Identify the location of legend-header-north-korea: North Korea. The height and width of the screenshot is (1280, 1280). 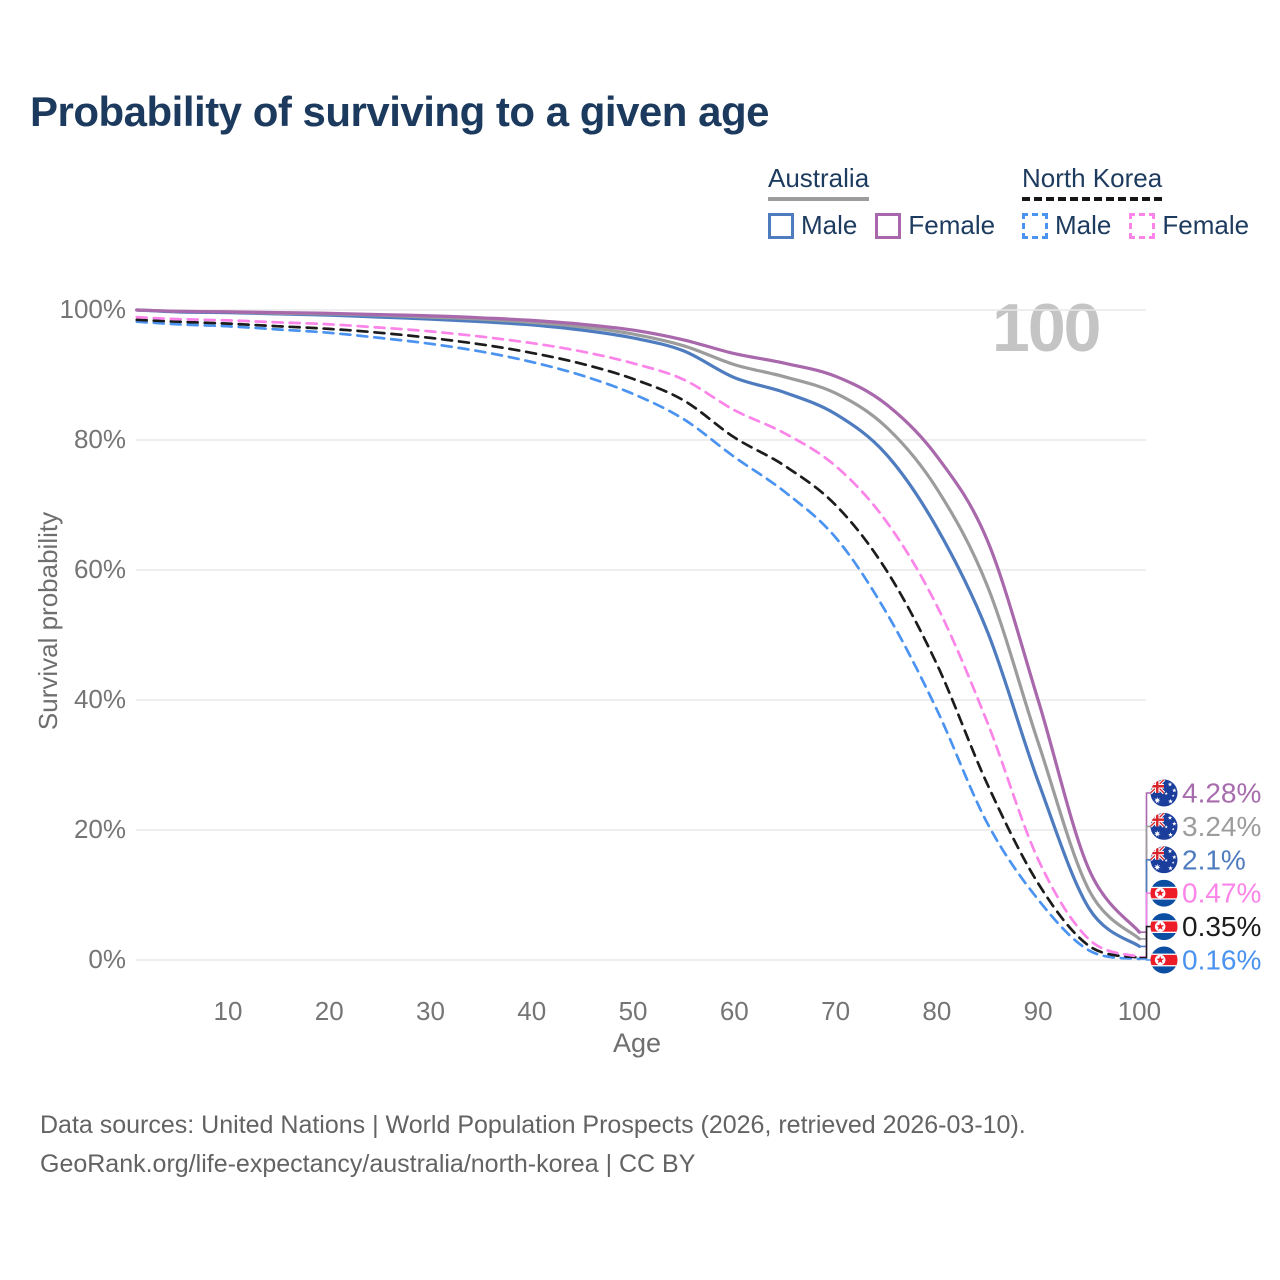
(1092, 182).